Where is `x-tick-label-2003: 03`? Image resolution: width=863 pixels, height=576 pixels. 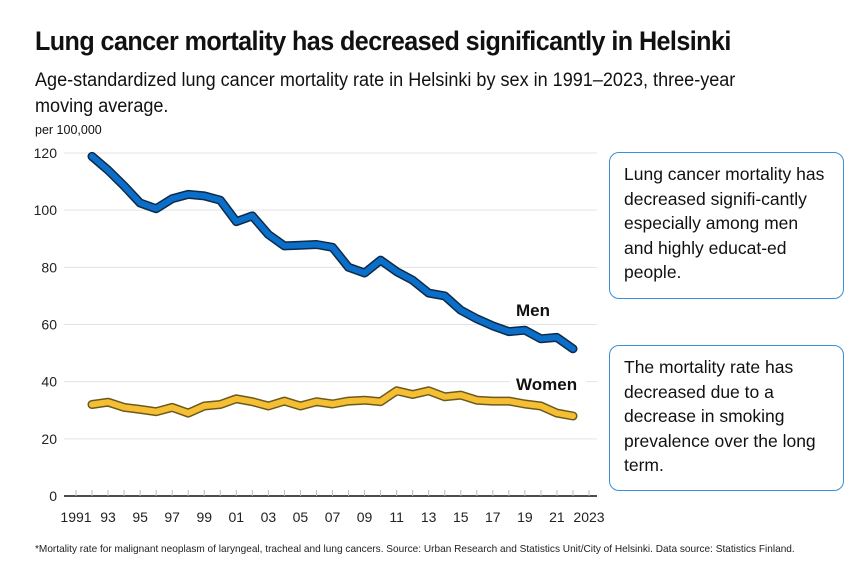
x-tick-label-2003: 03 is located at coordinates (269, 517).